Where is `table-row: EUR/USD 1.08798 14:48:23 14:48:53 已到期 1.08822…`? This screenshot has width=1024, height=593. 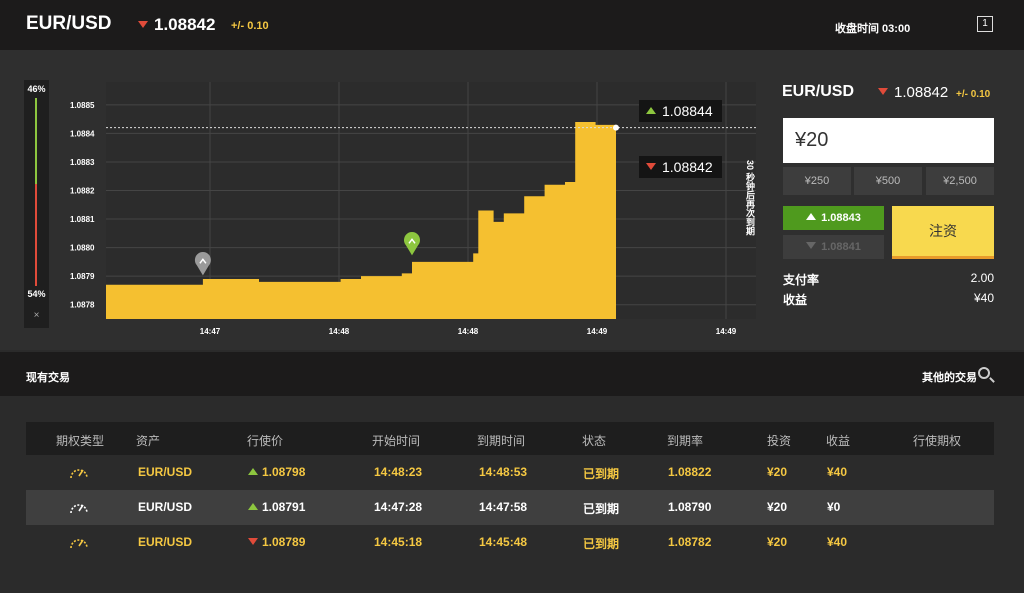
table-row: EUR/USD 1.08798 14:48:23 14:48:53 已到期 1.08822… is located at coordinates (510, 472).